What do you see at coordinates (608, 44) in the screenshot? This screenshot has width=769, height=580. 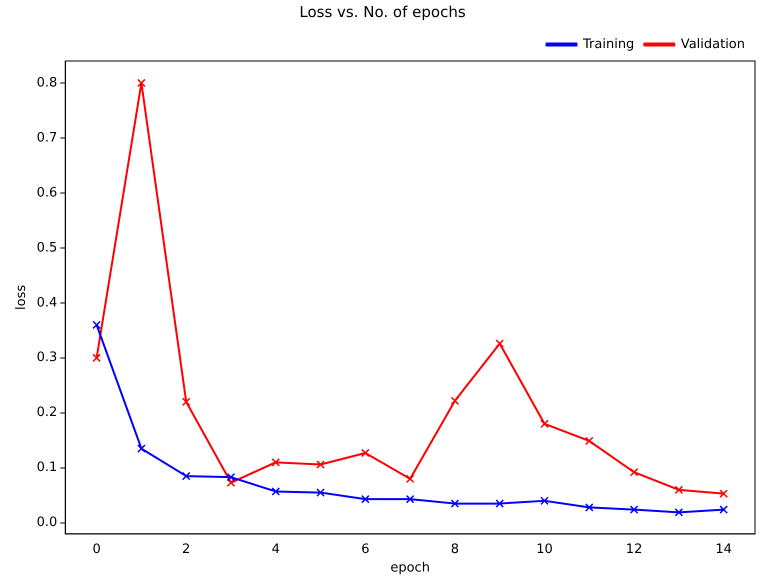 I see `legend-label: Training` at bounding box center [608, 44].